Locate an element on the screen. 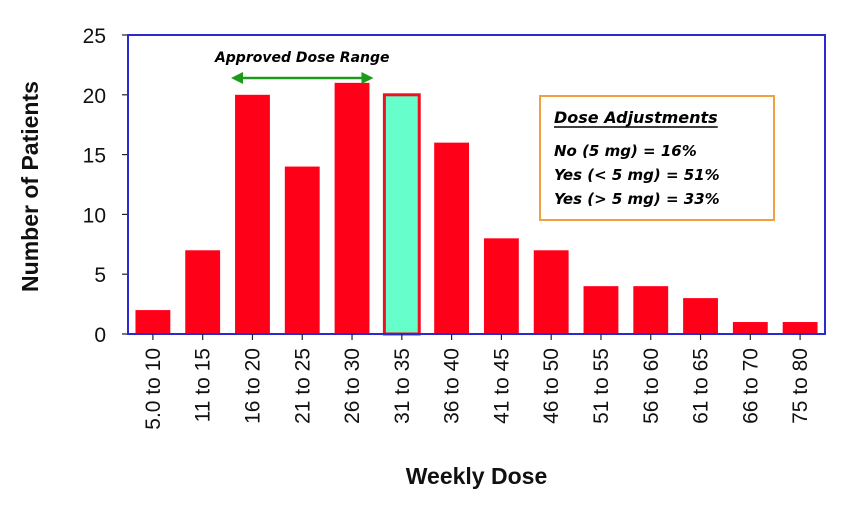 Image resolution: width=860 pixels, height=506 pixels. arrow-head-right-icon is located at coordinates (367, 78).